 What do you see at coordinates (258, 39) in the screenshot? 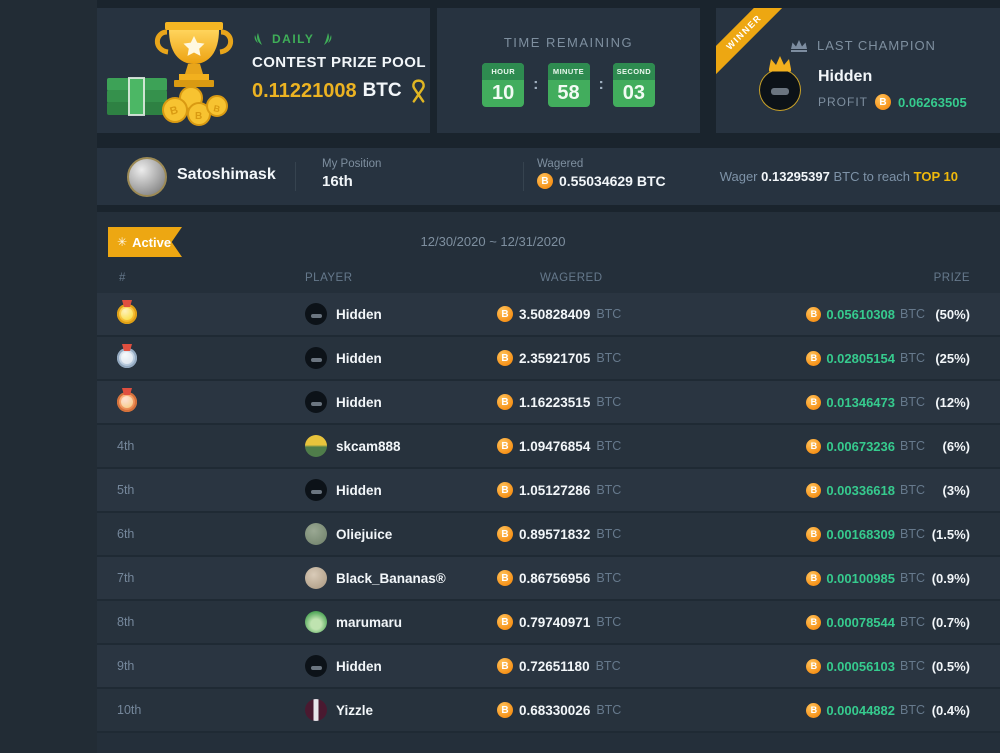
I see `laurel-left-icon` at bounding box center [258, 39].